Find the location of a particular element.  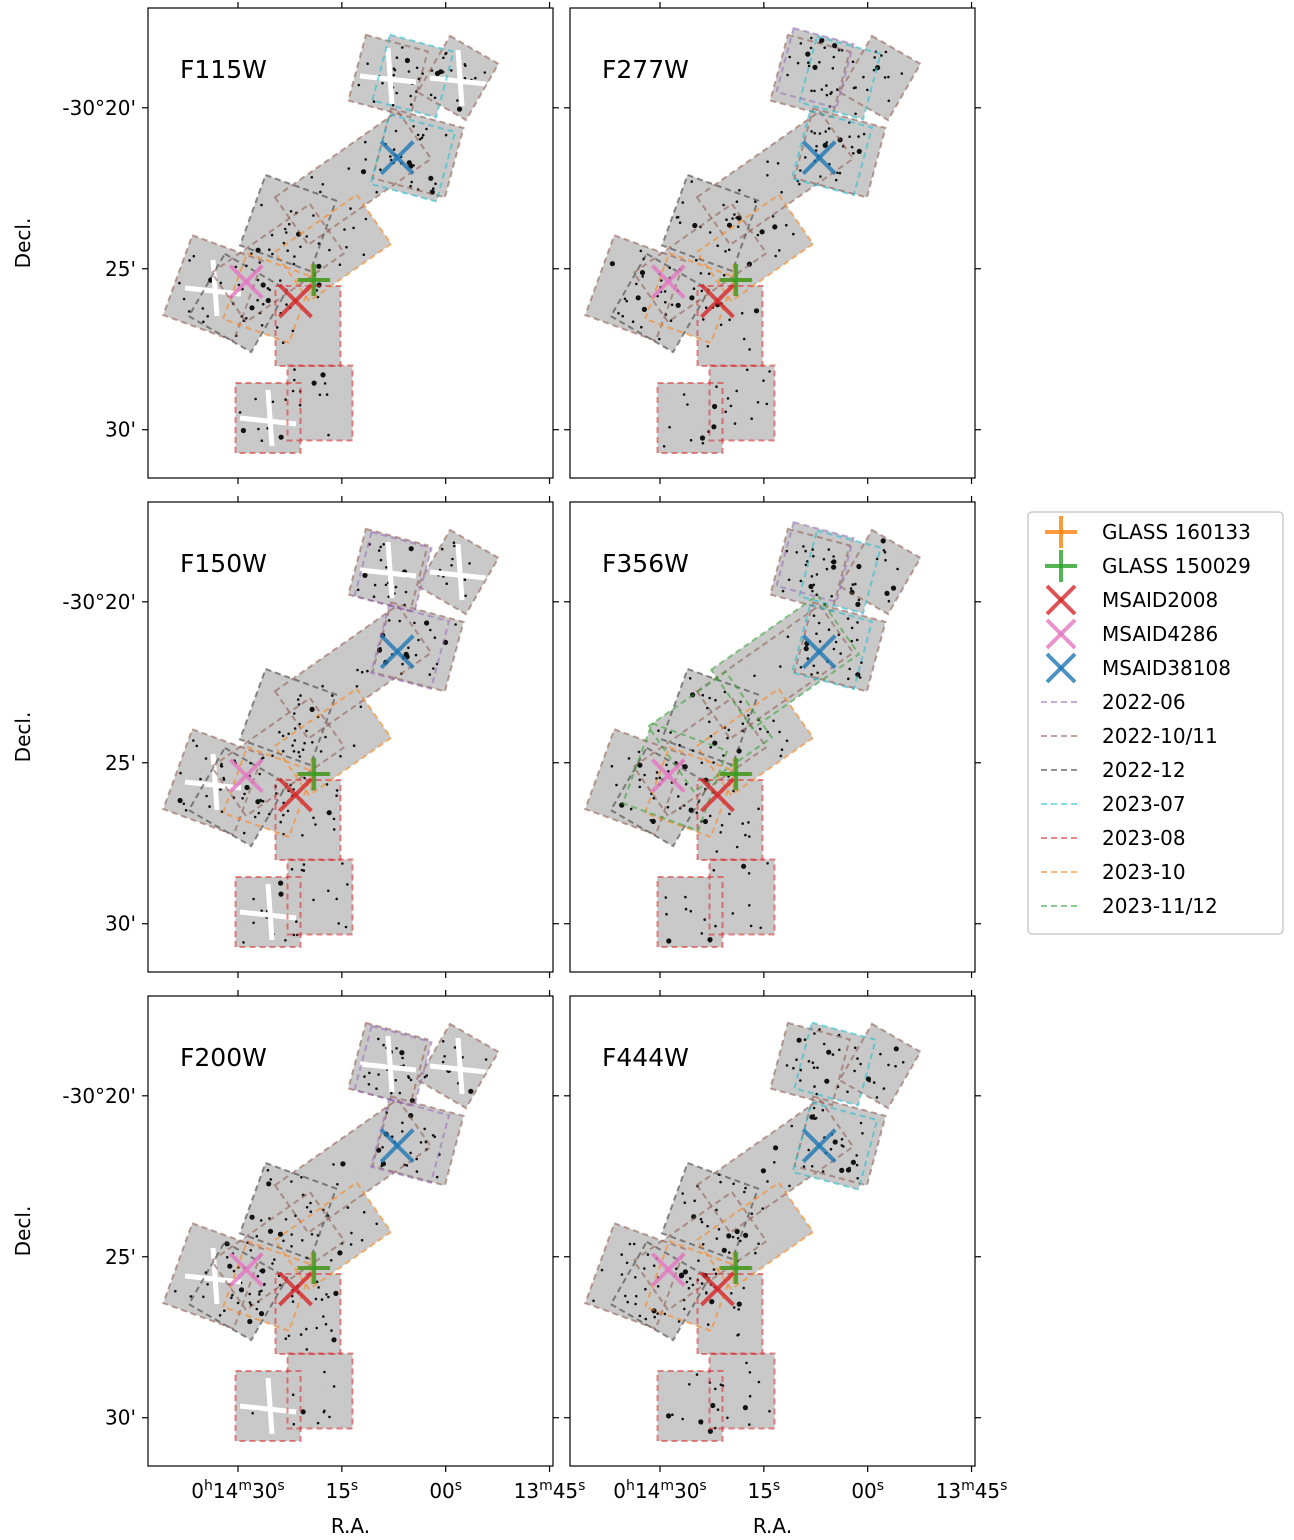

legend-label: 2023-07 is located at coordinates (1144, 804).